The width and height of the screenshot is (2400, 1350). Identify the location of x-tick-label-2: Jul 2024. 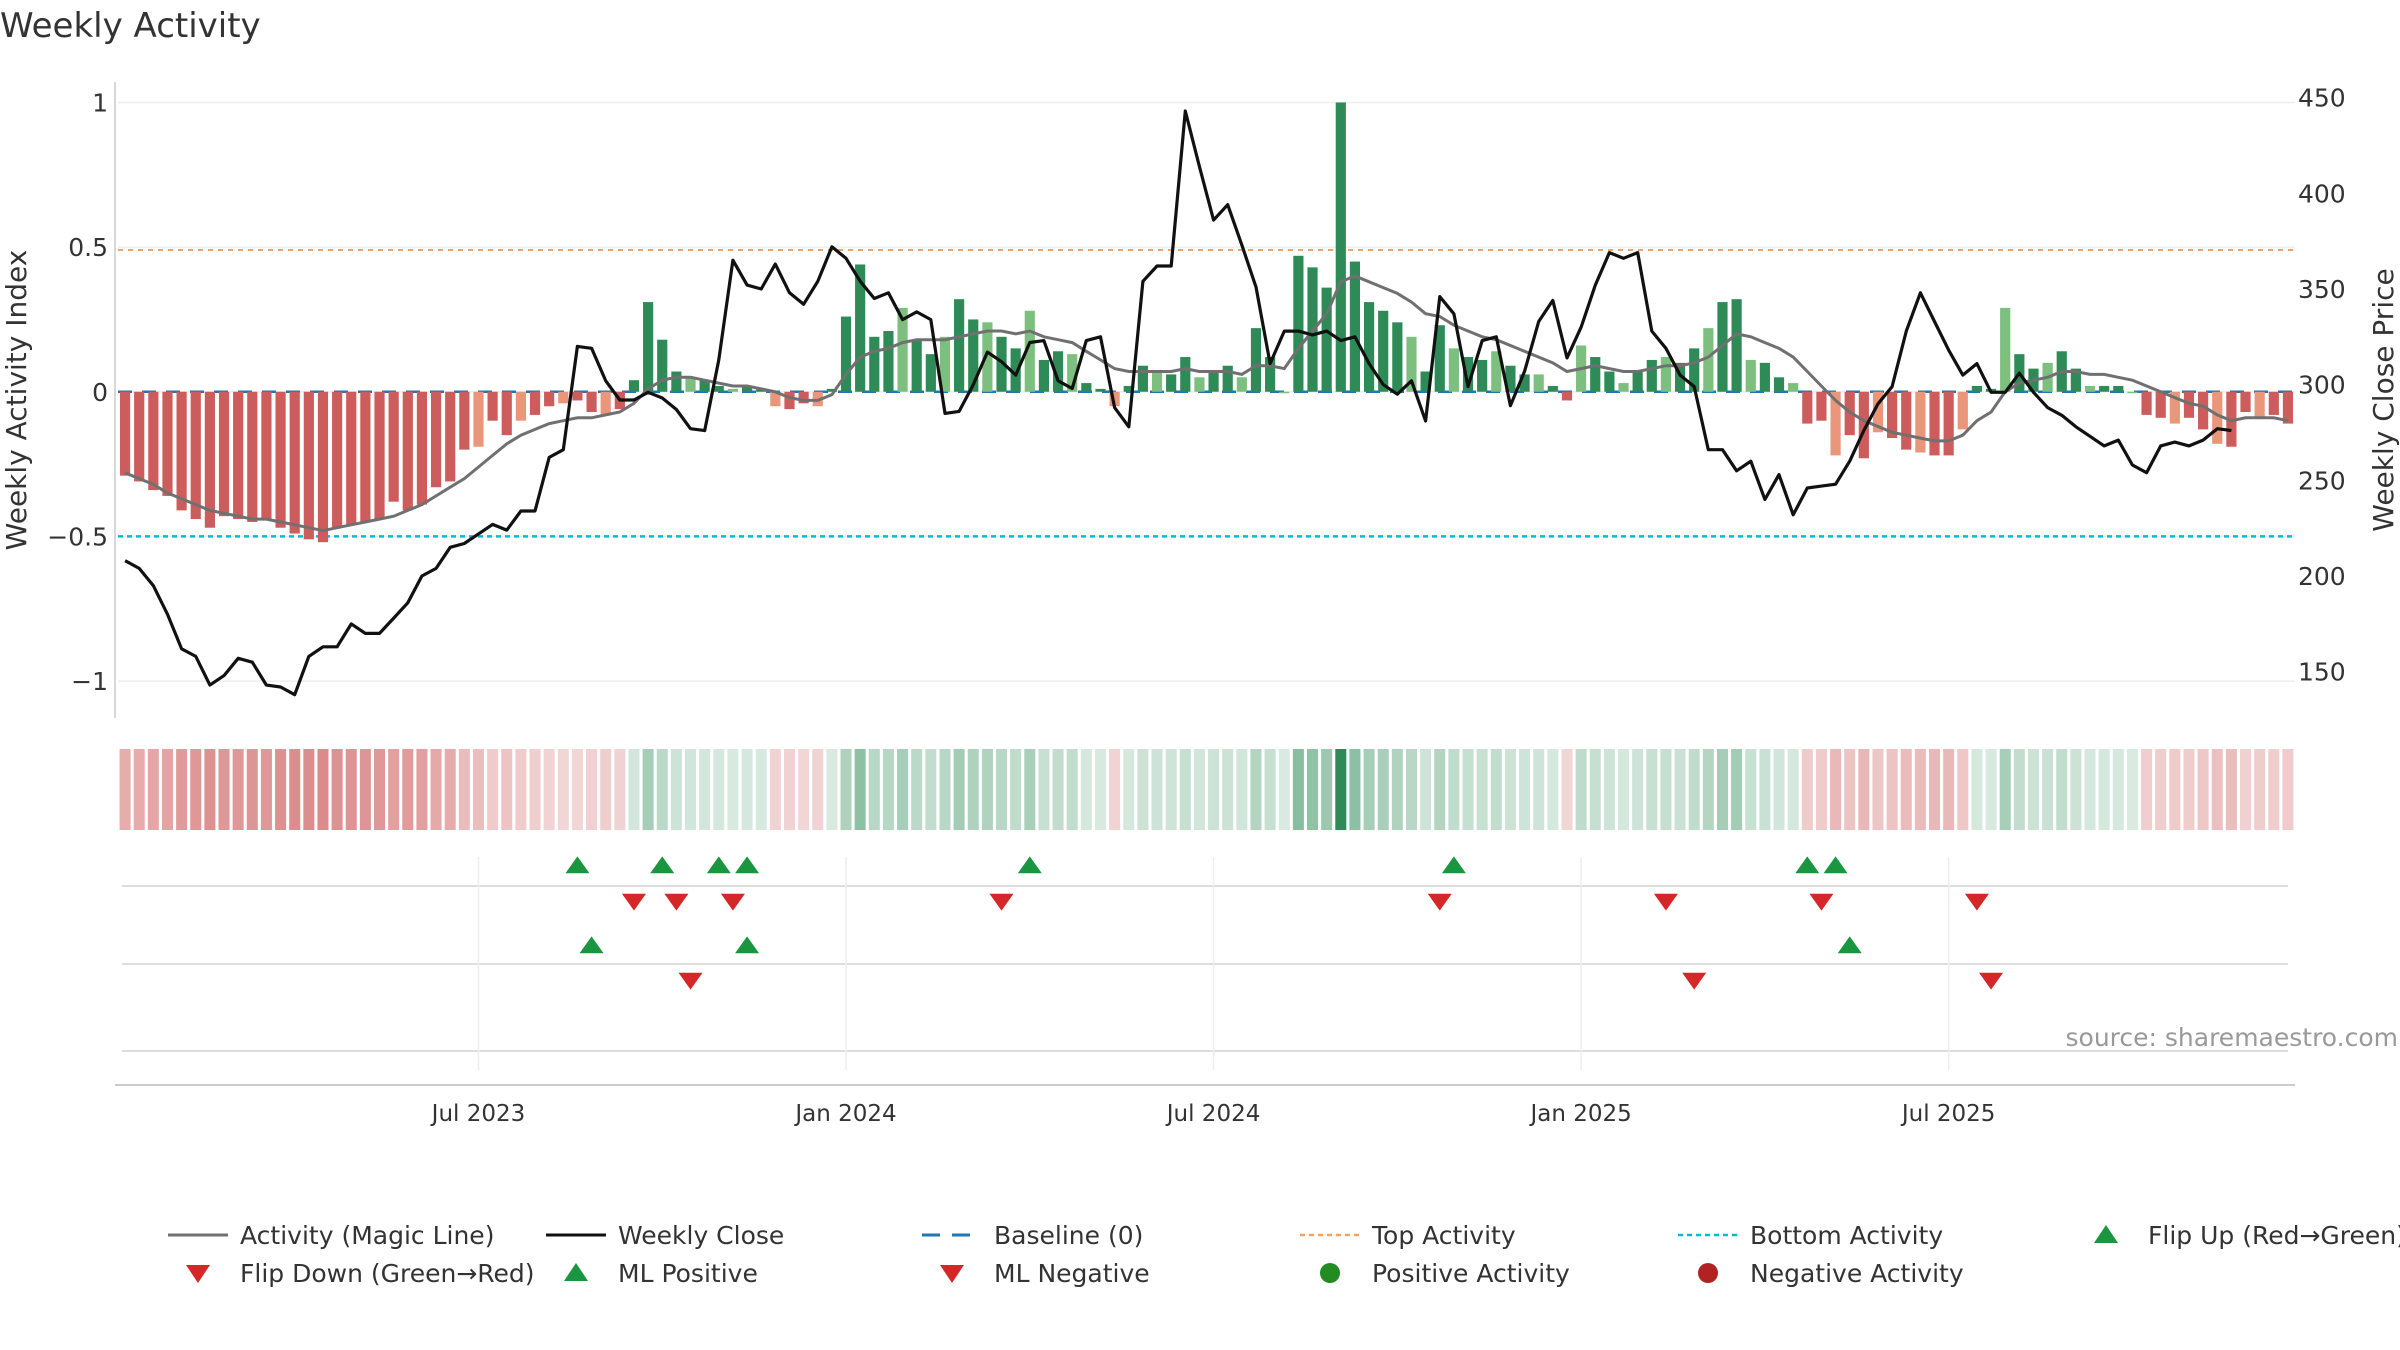
(1213, 1114).